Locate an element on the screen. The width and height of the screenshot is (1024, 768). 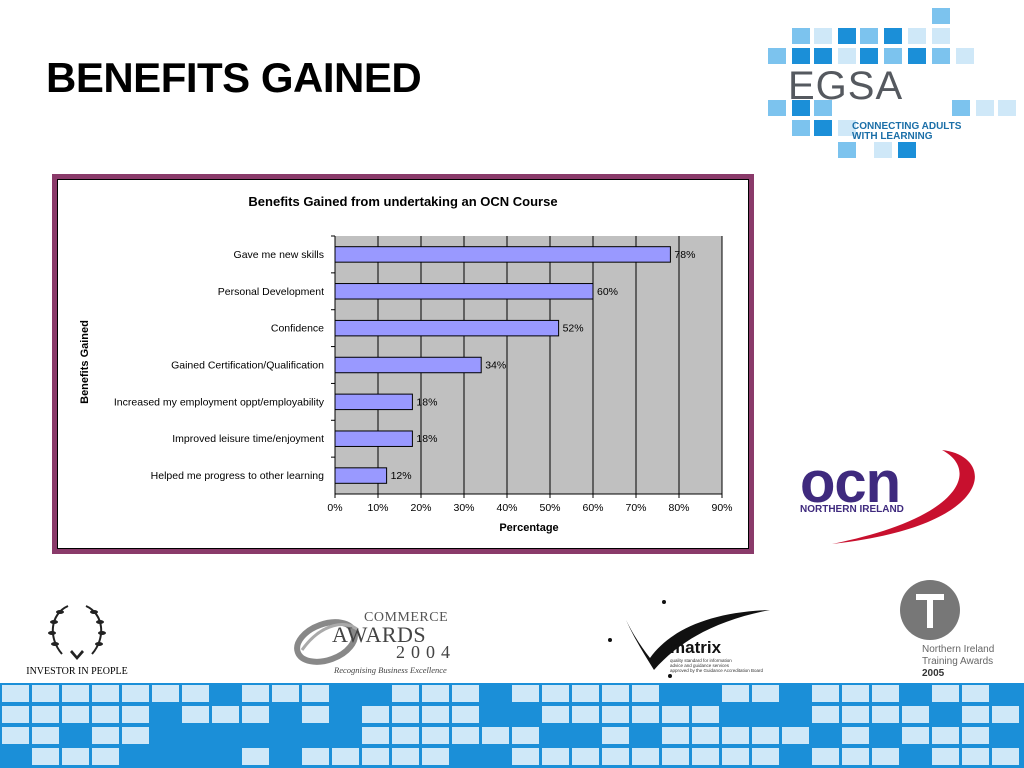
egsa-logo-name: EGSA is located at coordinates (846, 86).